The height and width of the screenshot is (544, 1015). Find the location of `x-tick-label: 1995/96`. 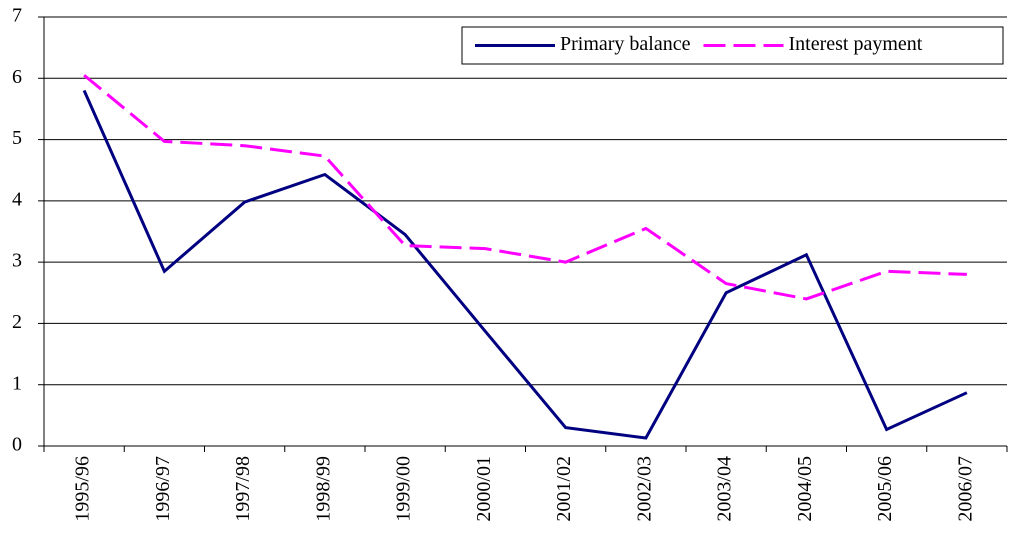

x-tick-label: 1995/96 is located at coordinates (83, 489).